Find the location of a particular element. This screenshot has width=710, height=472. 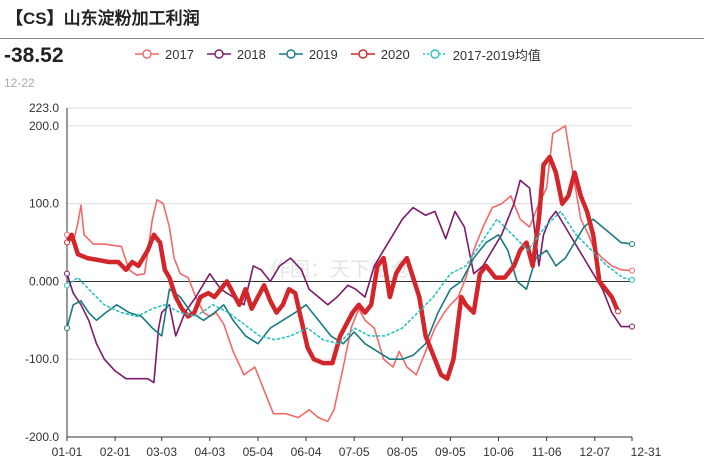

x-tick-label: 12-31 is located at coordinates (646, 452).